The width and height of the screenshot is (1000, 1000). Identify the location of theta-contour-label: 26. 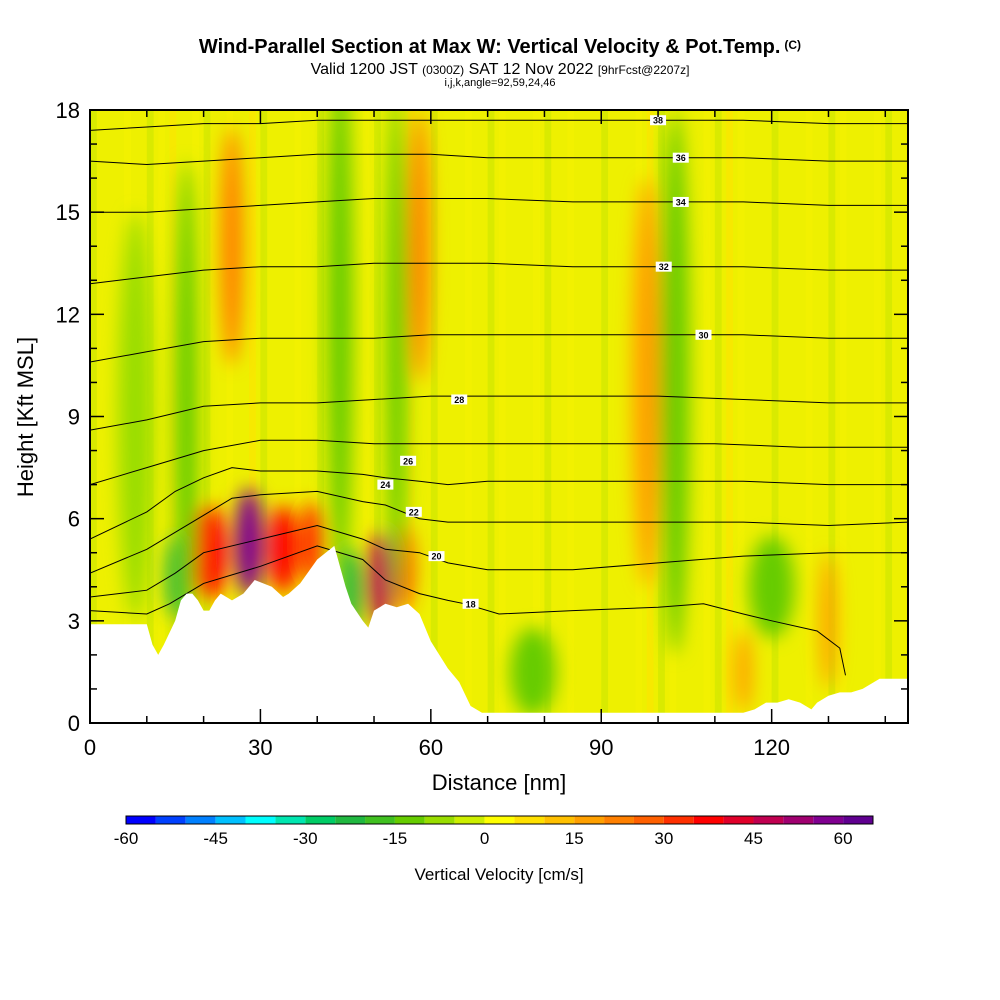
(408, 460).